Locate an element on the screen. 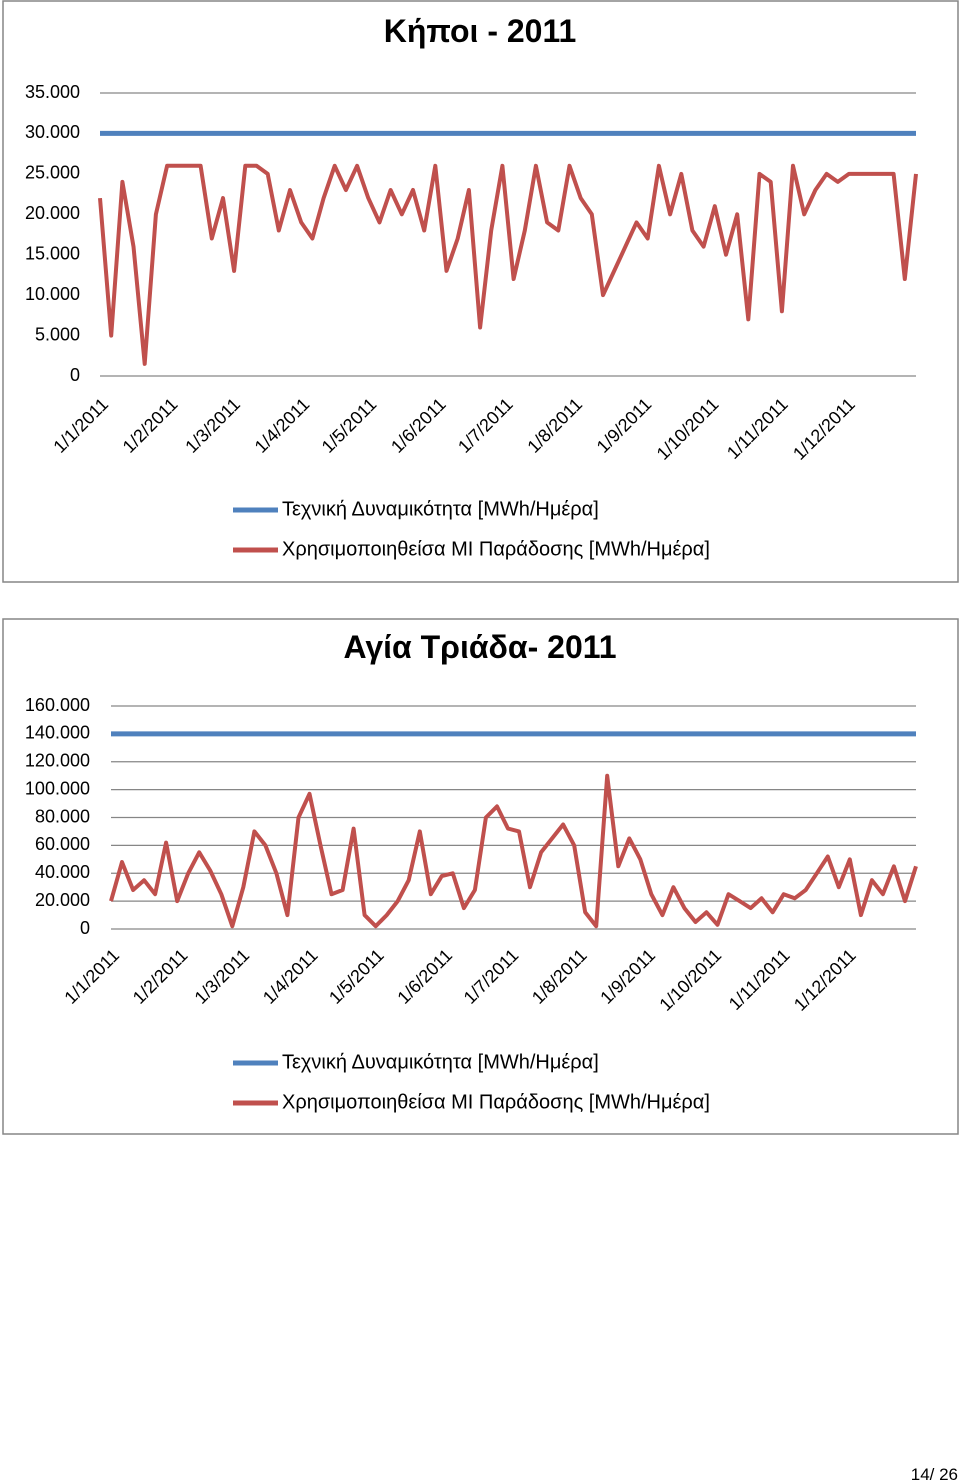 This screenshot has width=960, height=1484. y-tick-label: 100.000 is located at coordinates (57, 788).